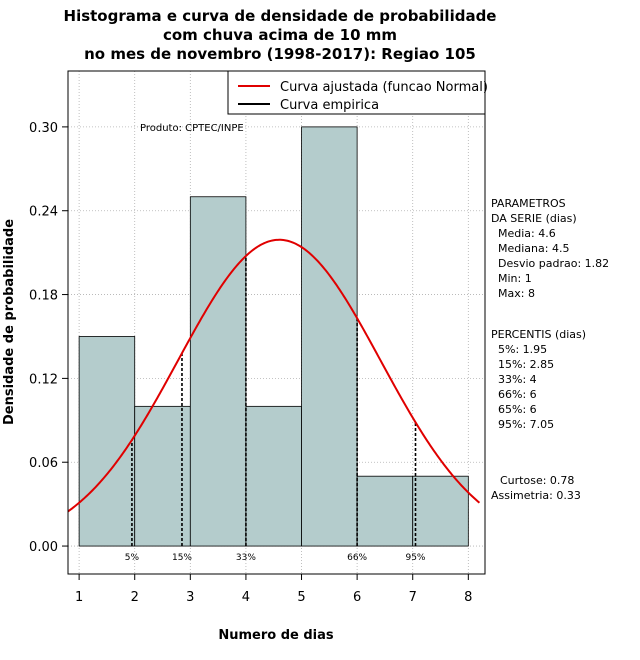 The height and width of the screenshot is (660, 640). Describe the element at coordinates (516, 293) in the screenshot. I see `param-max: Max: 8` at that location.